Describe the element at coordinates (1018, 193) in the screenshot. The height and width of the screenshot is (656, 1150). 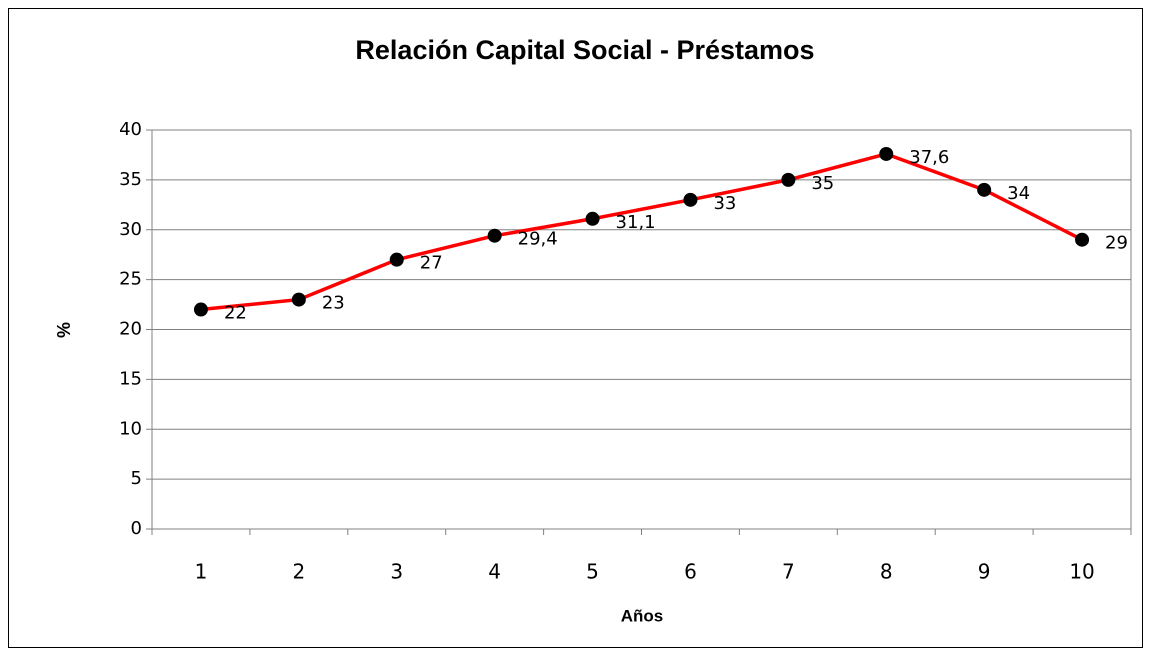
I see `data-label: 34` at that location.